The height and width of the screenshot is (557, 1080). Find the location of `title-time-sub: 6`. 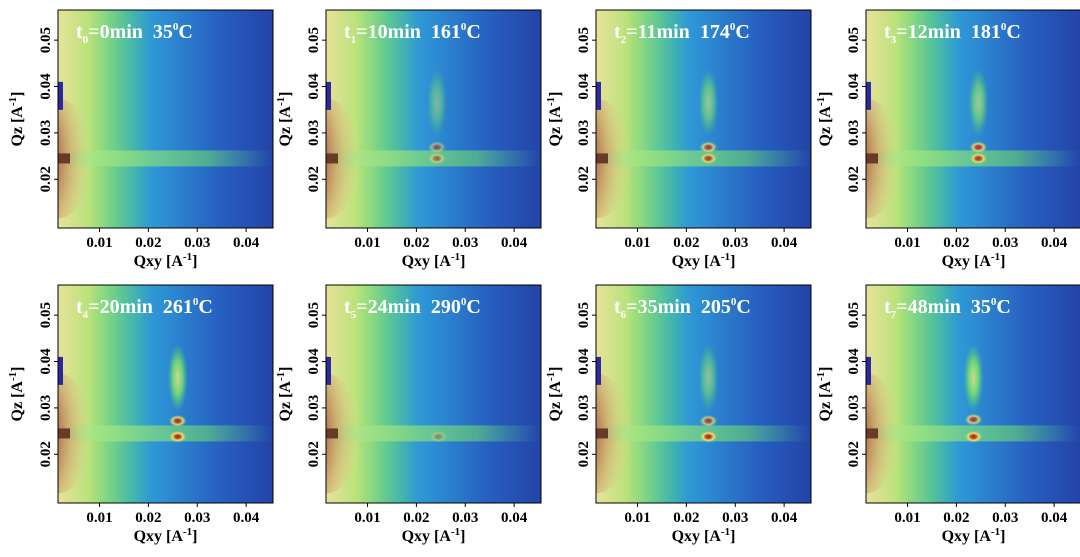

title-time-sub: 6 is located at coordinates (624, 315).